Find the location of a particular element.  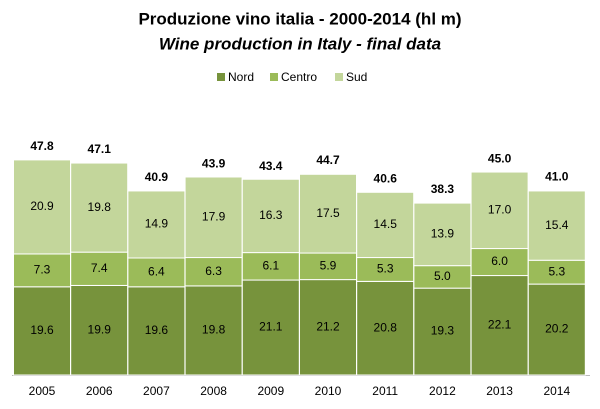

value-label: 20.8 is located at coordinates (386, 327).